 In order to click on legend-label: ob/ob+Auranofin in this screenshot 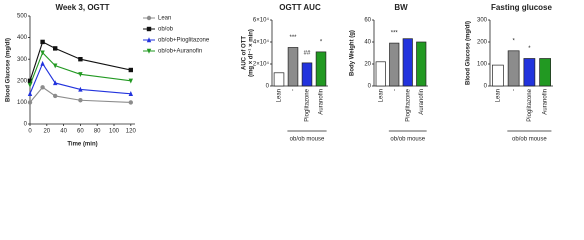, I will do `click(180, 52)`.